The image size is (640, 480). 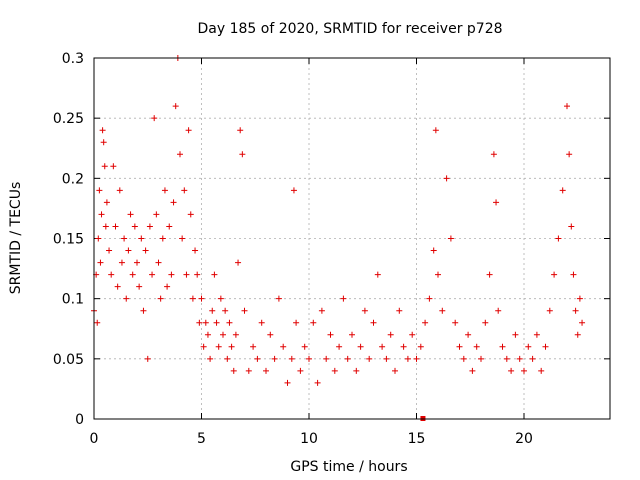 What do you see at coordinates (73, 179) in the screenshot?
I see `y-tick-label: 0.2` at bounding box center [73, 179].